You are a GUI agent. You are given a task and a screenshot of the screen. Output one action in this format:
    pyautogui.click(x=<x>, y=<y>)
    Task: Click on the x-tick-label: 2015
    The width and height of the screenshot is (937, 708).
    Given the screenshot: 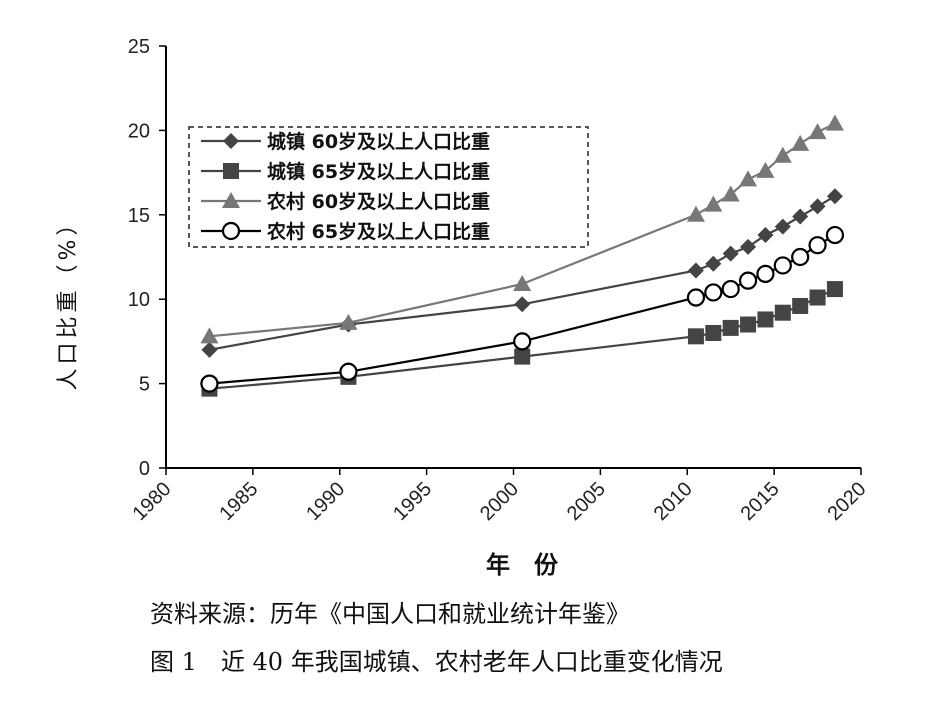 What is the action you would take?
    pyautogui.click(x=760, y=501)
    